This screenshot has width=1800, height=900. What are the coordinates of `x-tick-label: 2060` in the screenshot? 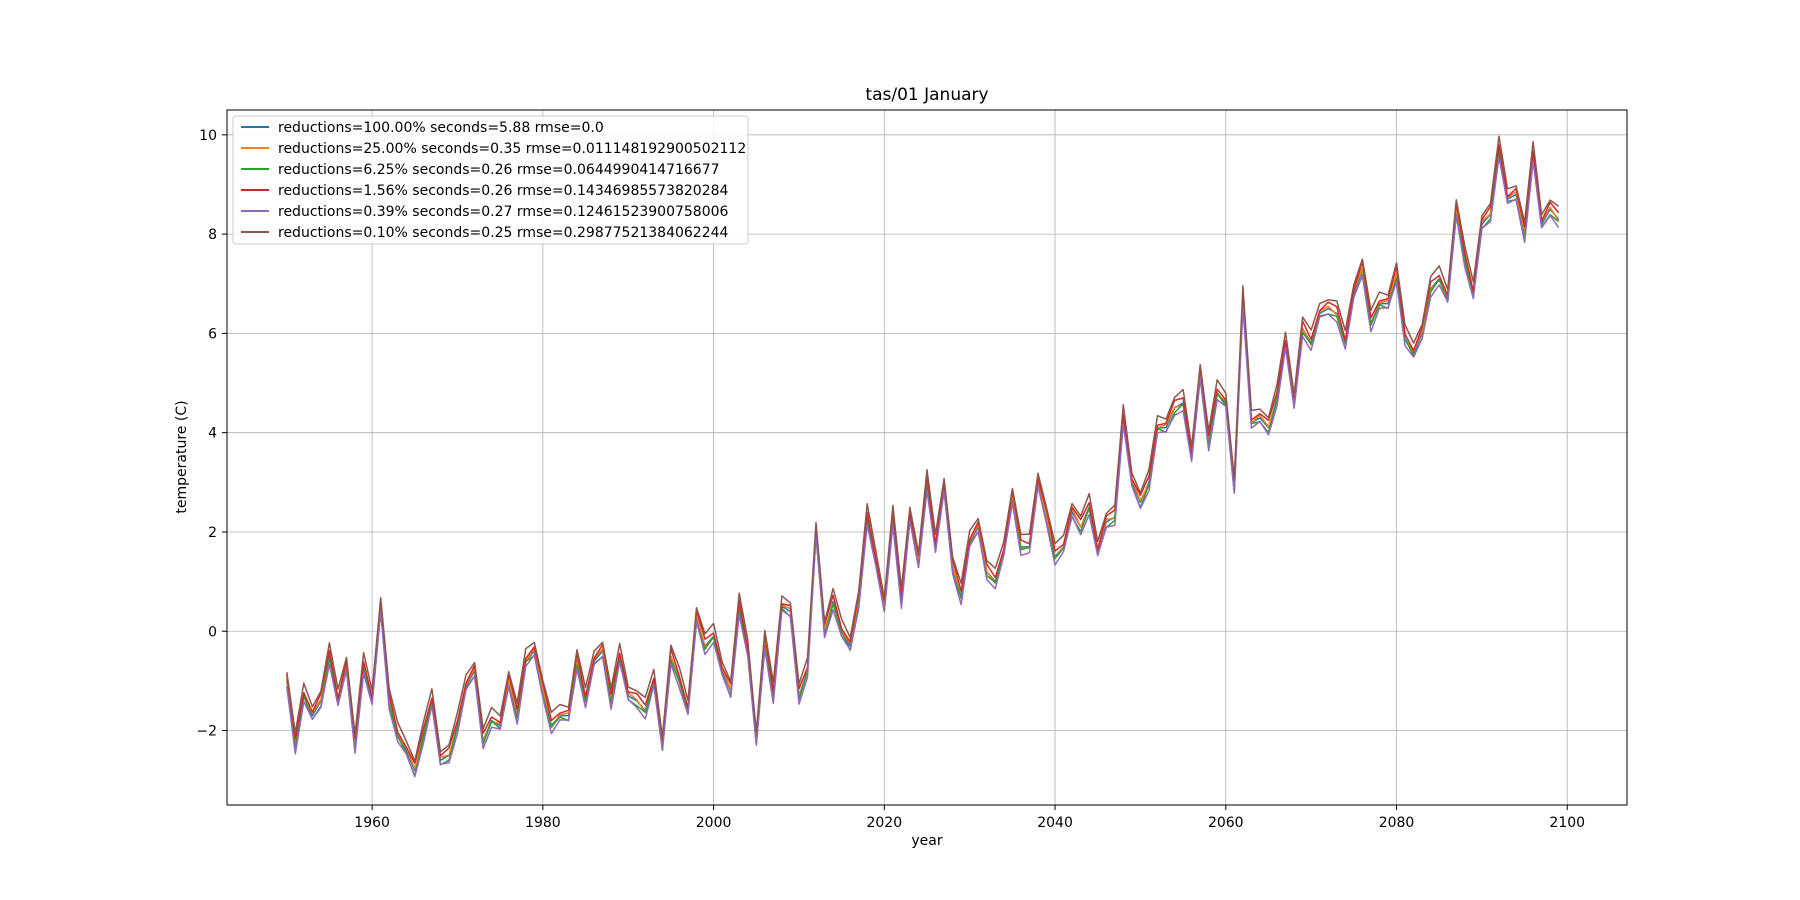 It's located at (1226, 823).